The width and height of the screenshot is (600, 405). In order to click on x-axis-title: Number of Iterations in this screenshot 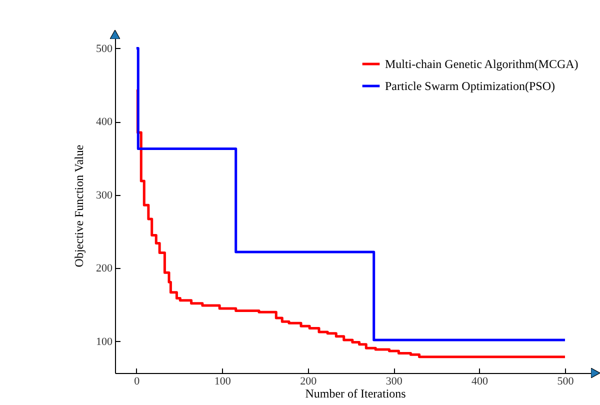, I will do `click(355, 393)`.